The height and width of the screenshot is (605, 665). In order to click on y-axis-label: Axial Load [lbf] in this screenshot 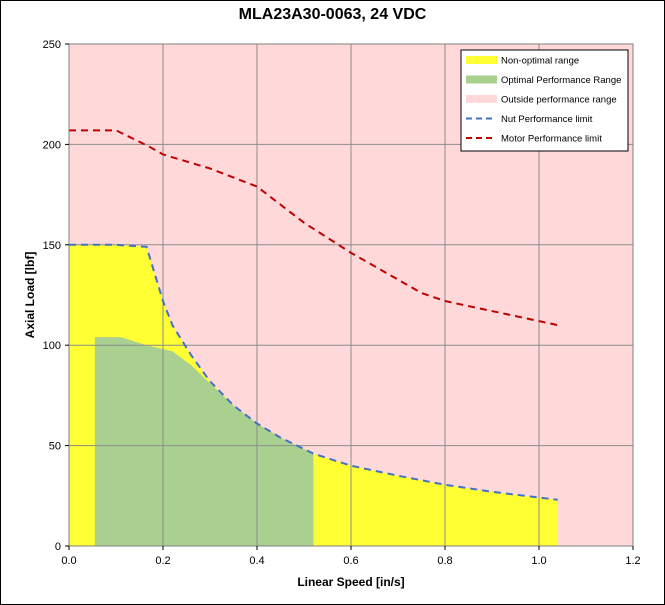, I will do `click(30, 295)`.